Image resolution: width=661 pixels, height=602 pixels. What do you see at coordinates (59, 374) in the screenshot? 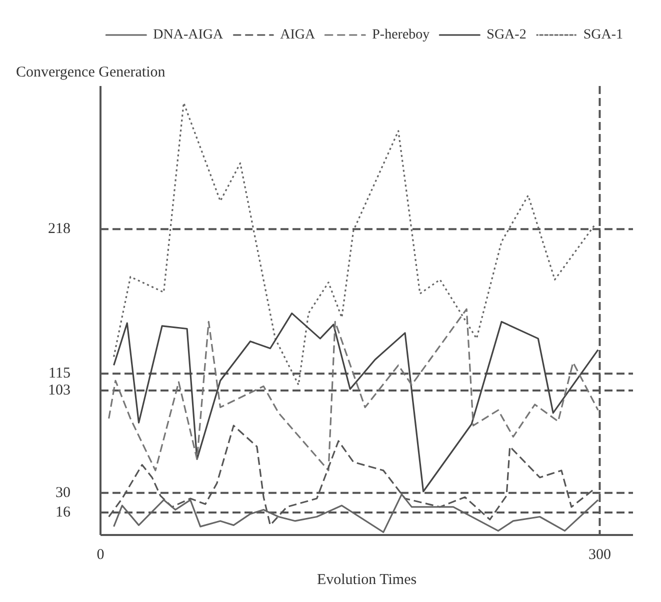
I see `y-tick-label: 115` at bounding box center [59, 374].